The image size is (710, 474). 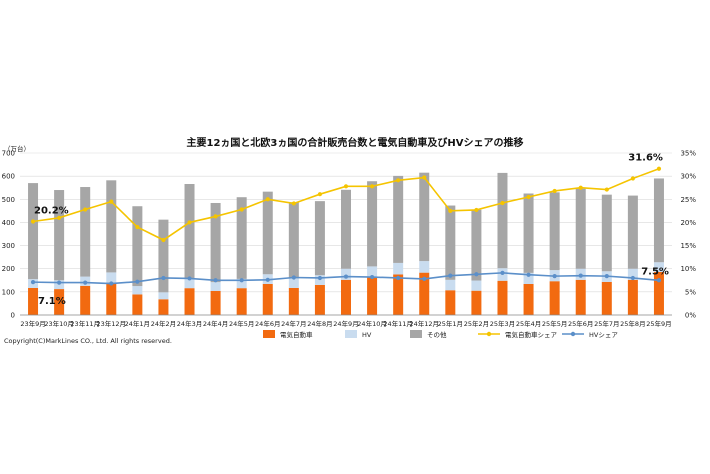 What do you see at coordinates (688, 154) in the screenshot?
I see `y2-tick-label: 35%` at bounding box center [688, 154].